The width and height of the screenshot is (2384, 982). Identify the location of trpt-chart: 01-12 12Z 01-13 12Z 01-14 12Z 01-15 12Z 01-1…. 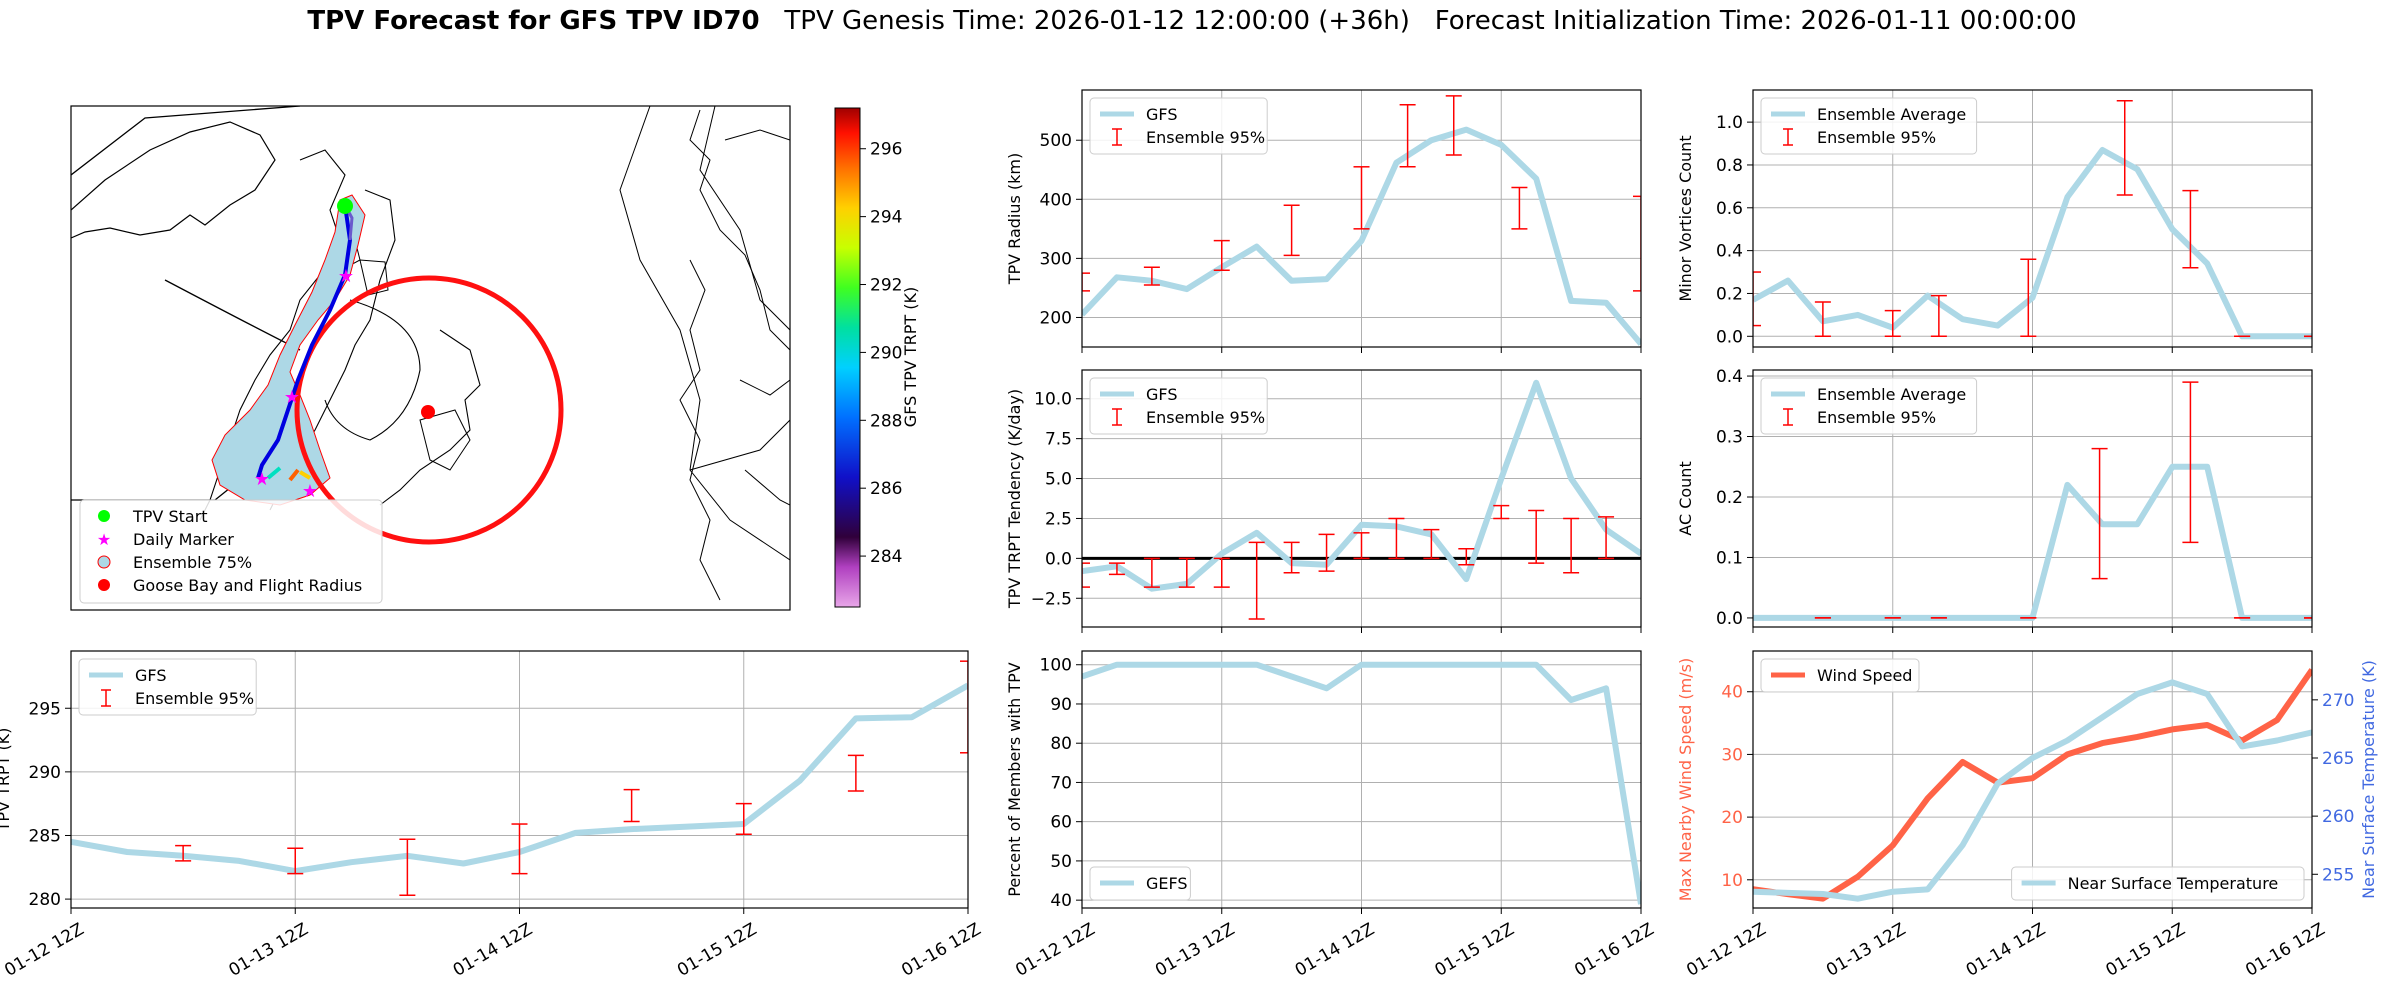
(492, 815).